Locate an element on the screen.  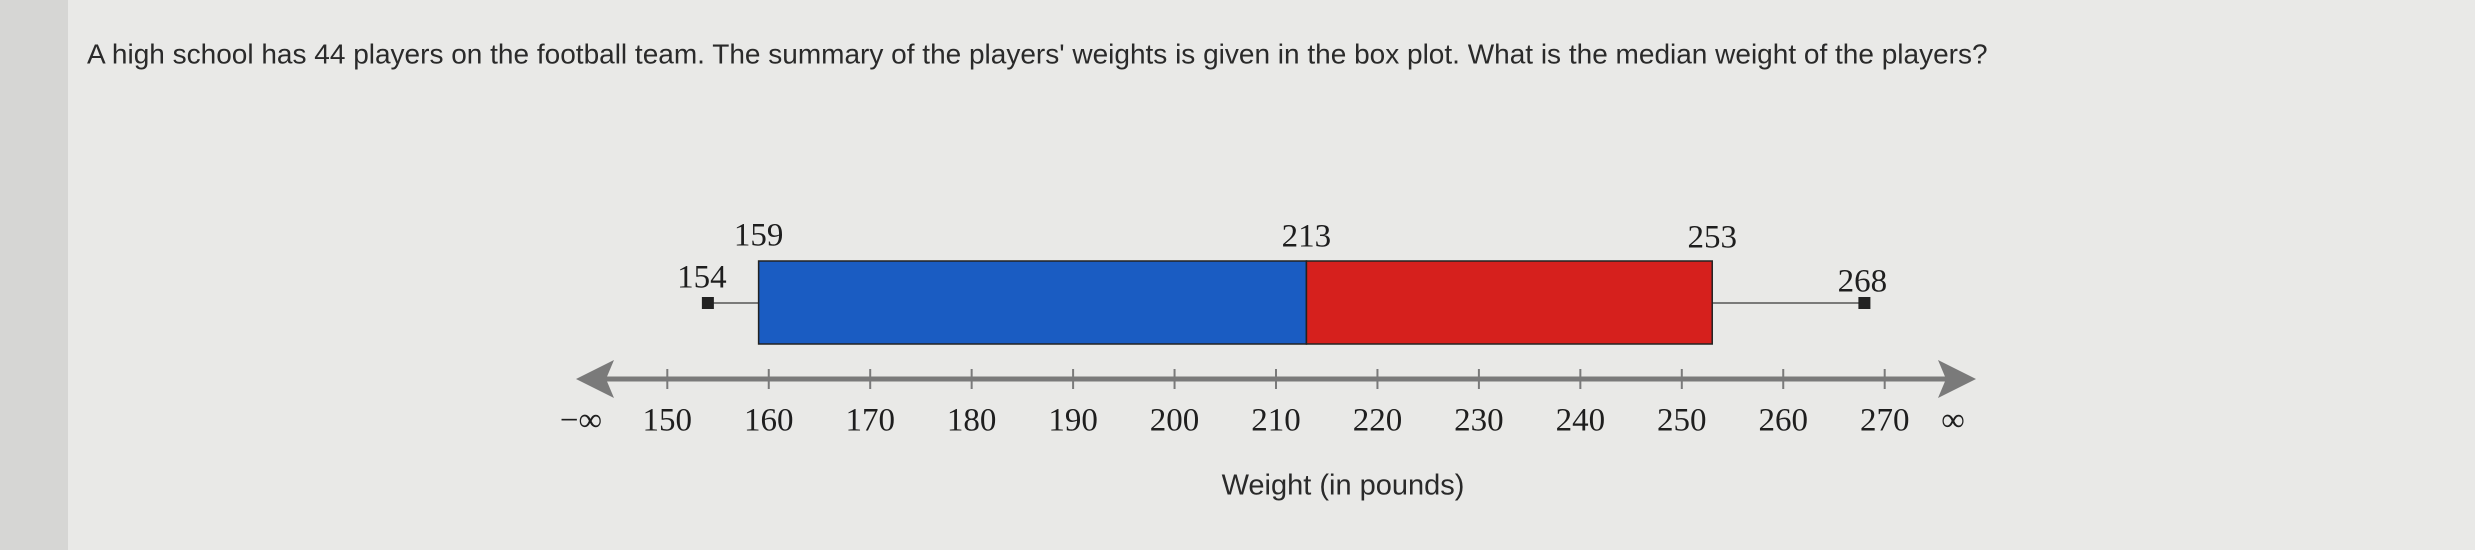
x-tick-label: 200 is located at coordinates (1175, 421).